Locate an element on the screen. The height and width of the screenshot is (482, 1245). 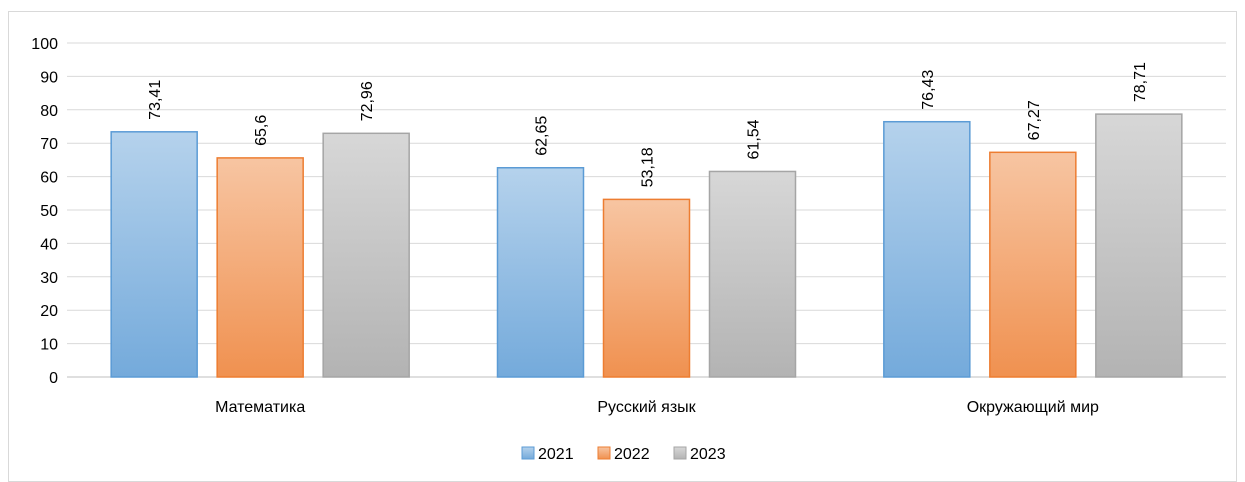
y-tick-label: 70 is located at coordinates (49, 144).